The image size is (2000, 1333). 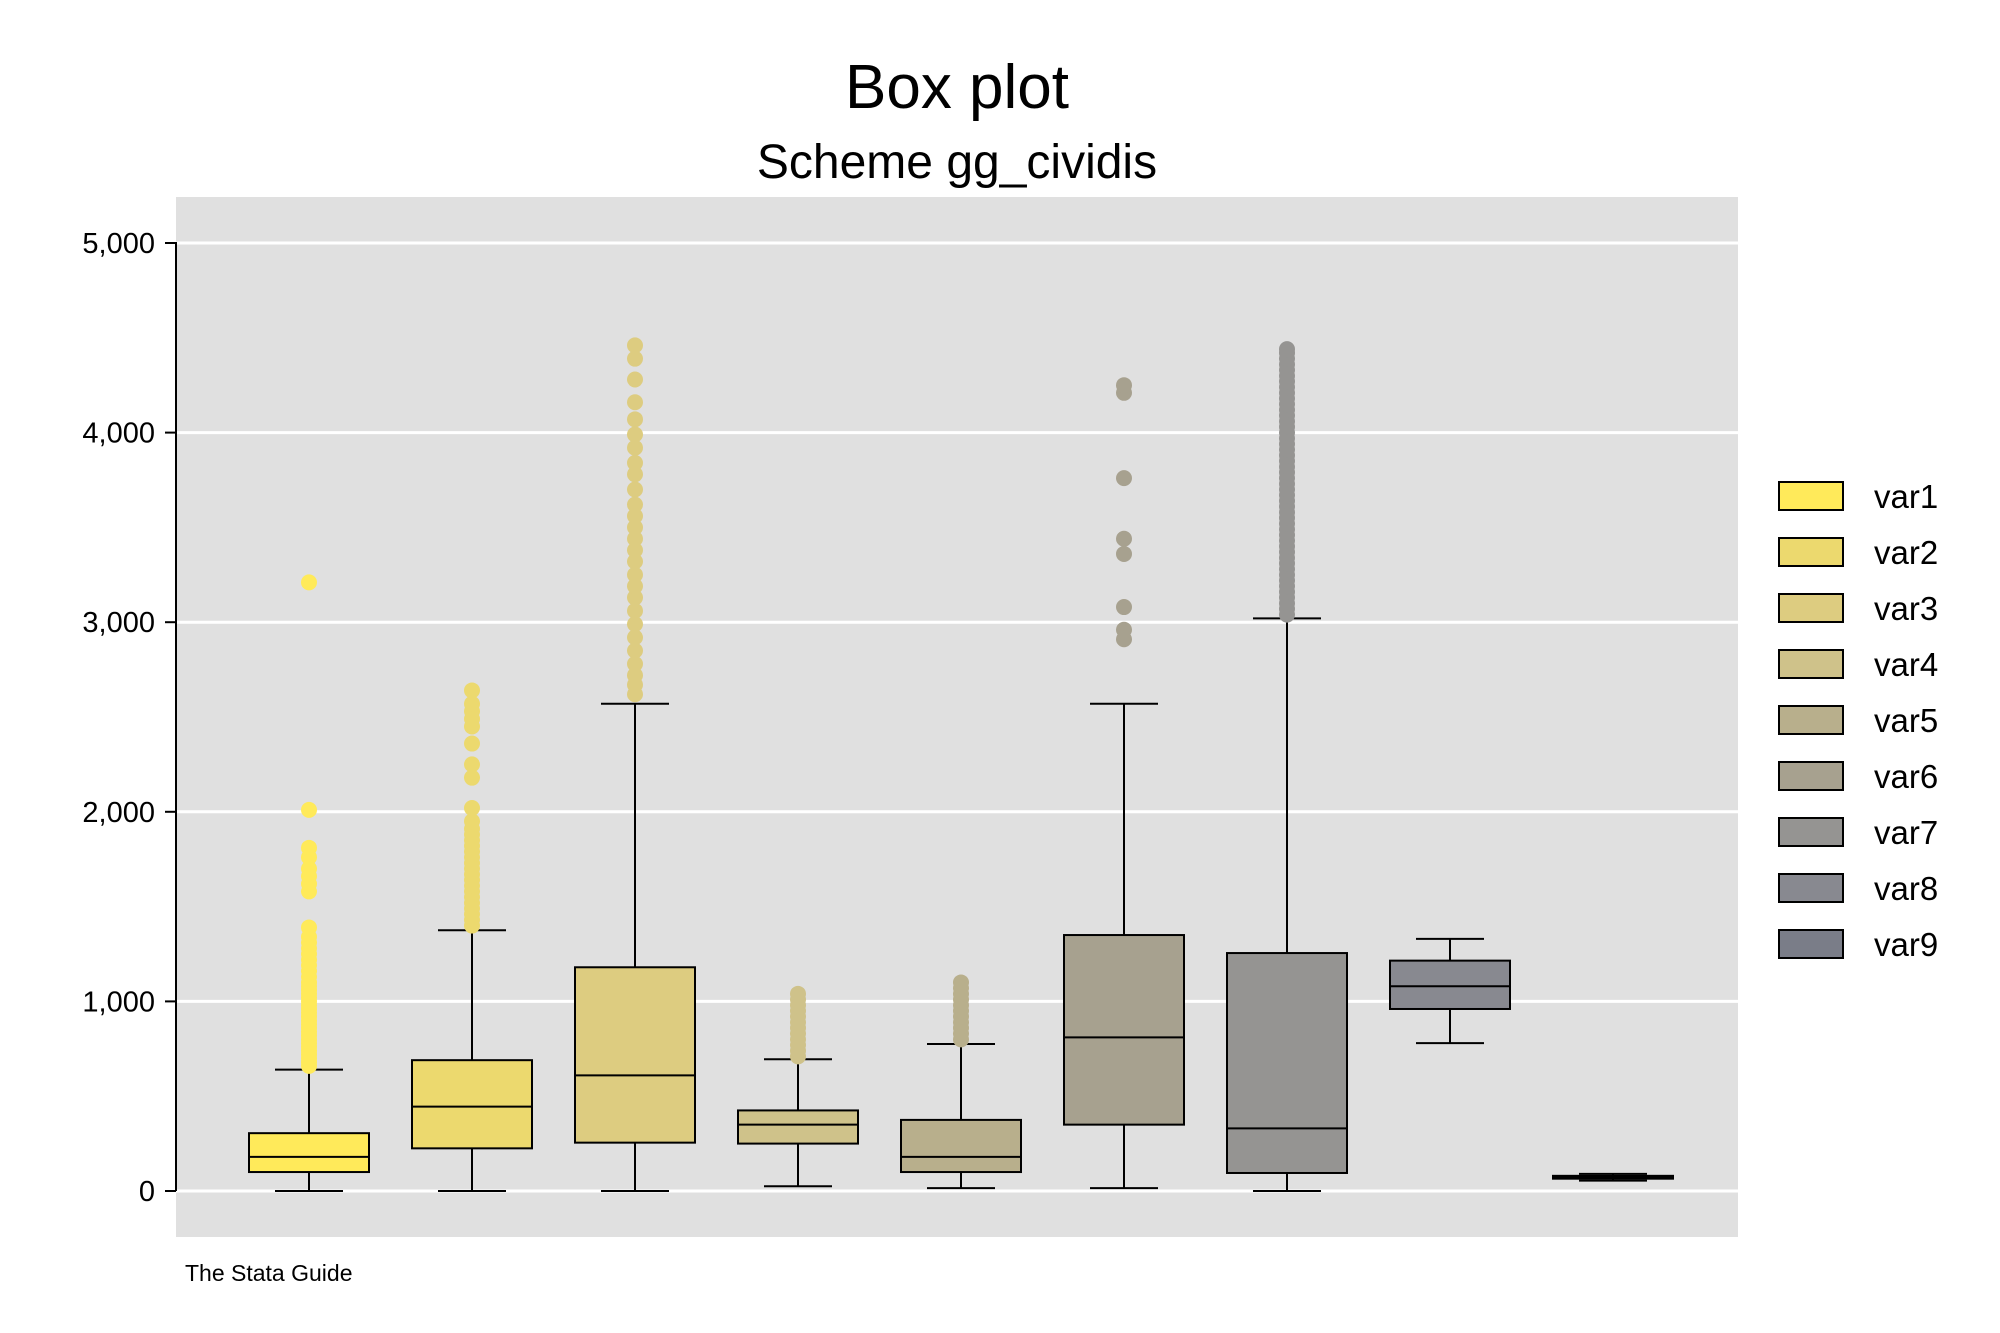 What do you see at coordinates (1811, 776) in the screenshot?
I see `legend-swatch-var6` at bounding box center [1811, 776].